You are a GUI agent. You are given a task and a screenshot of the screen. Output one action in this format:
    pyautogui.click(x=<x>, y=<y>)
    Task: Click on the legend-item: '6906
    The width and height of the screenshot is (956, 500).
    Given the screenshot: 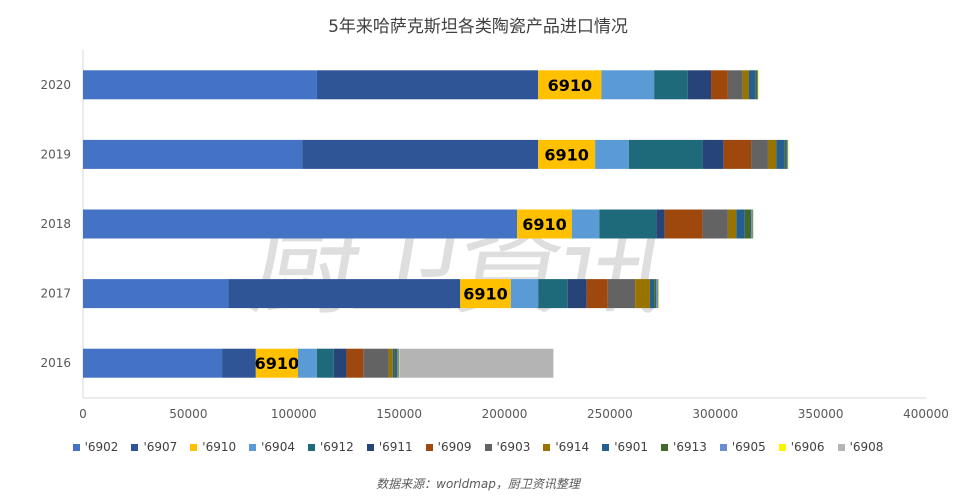 What is the action you would take?
    pyautogui.click(x=801, y=447)
    